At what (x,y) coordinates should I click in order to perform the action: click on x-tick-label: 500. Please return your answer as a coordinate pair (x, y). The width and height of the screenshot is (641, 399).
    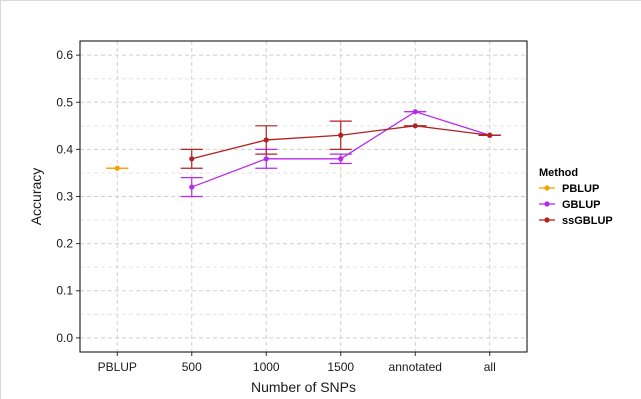
    Looking at the image, I should click on (192, 367).